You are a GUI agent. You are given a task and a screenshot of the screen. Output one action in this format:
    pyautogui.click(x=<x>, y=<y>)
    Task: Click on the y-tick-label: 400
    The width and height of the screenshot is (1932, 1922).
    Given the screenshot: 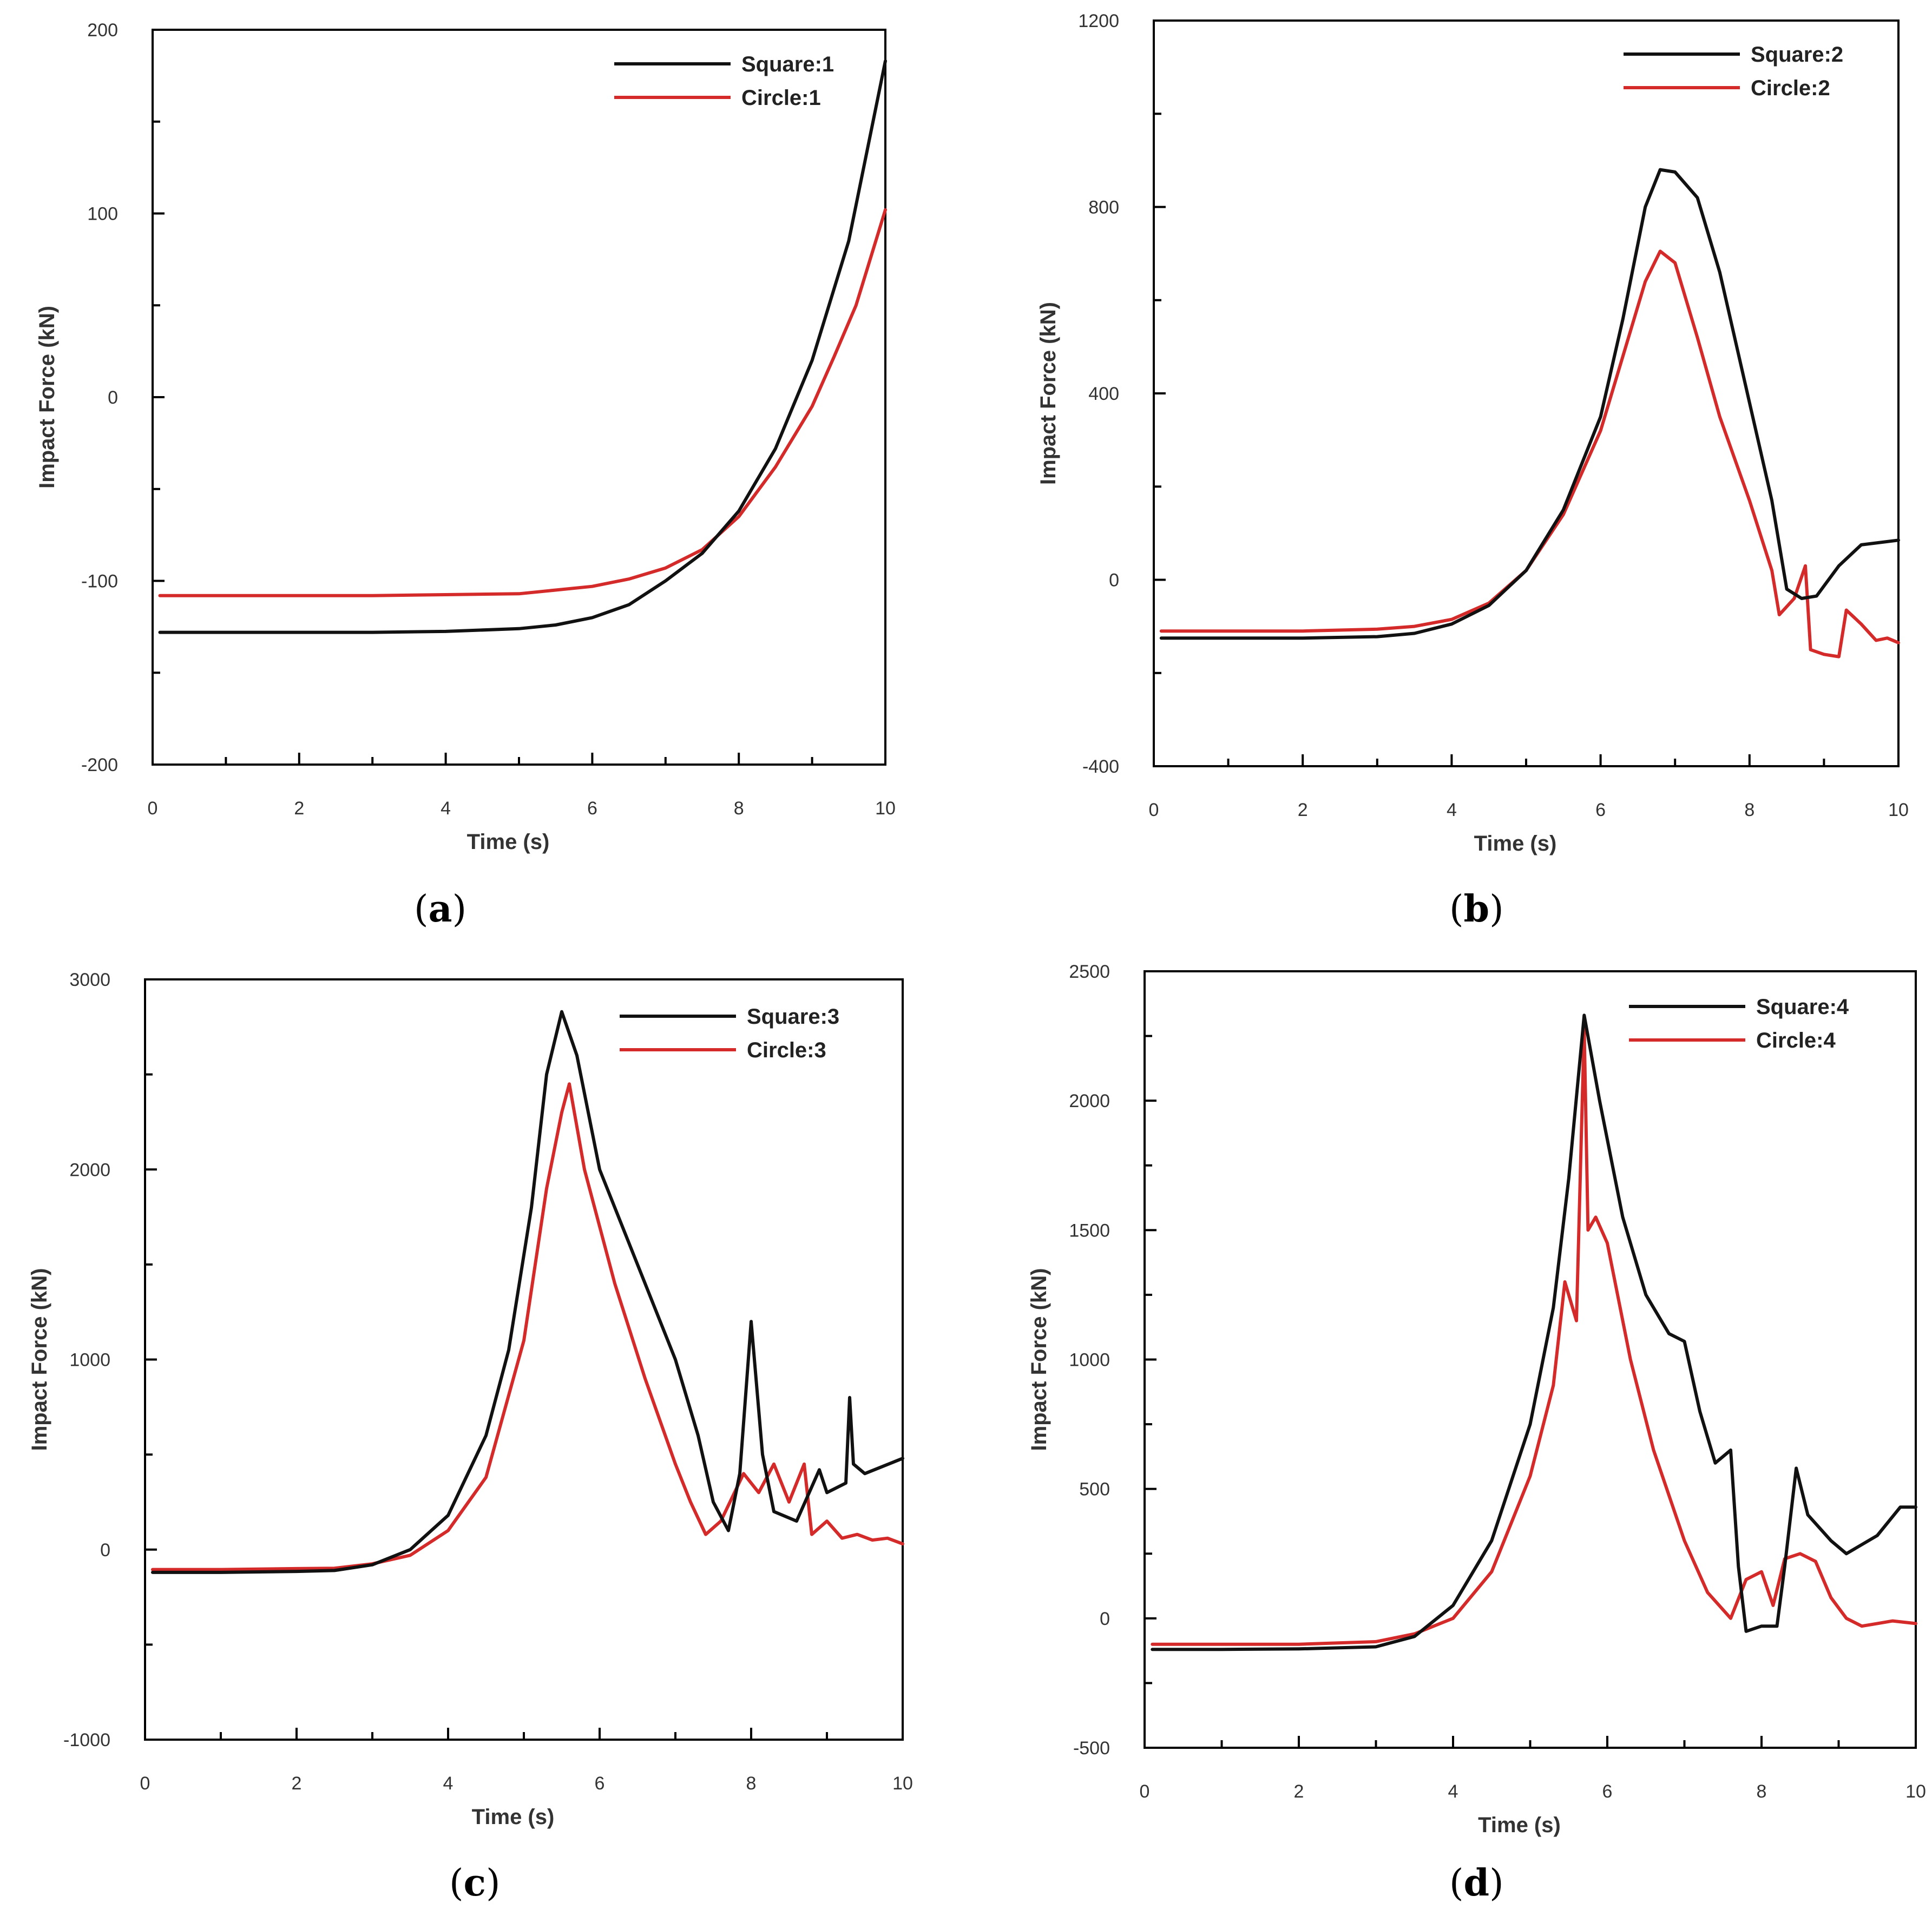 What is the action you would take?
    pyautogui.click(x=1103, y=394)
    